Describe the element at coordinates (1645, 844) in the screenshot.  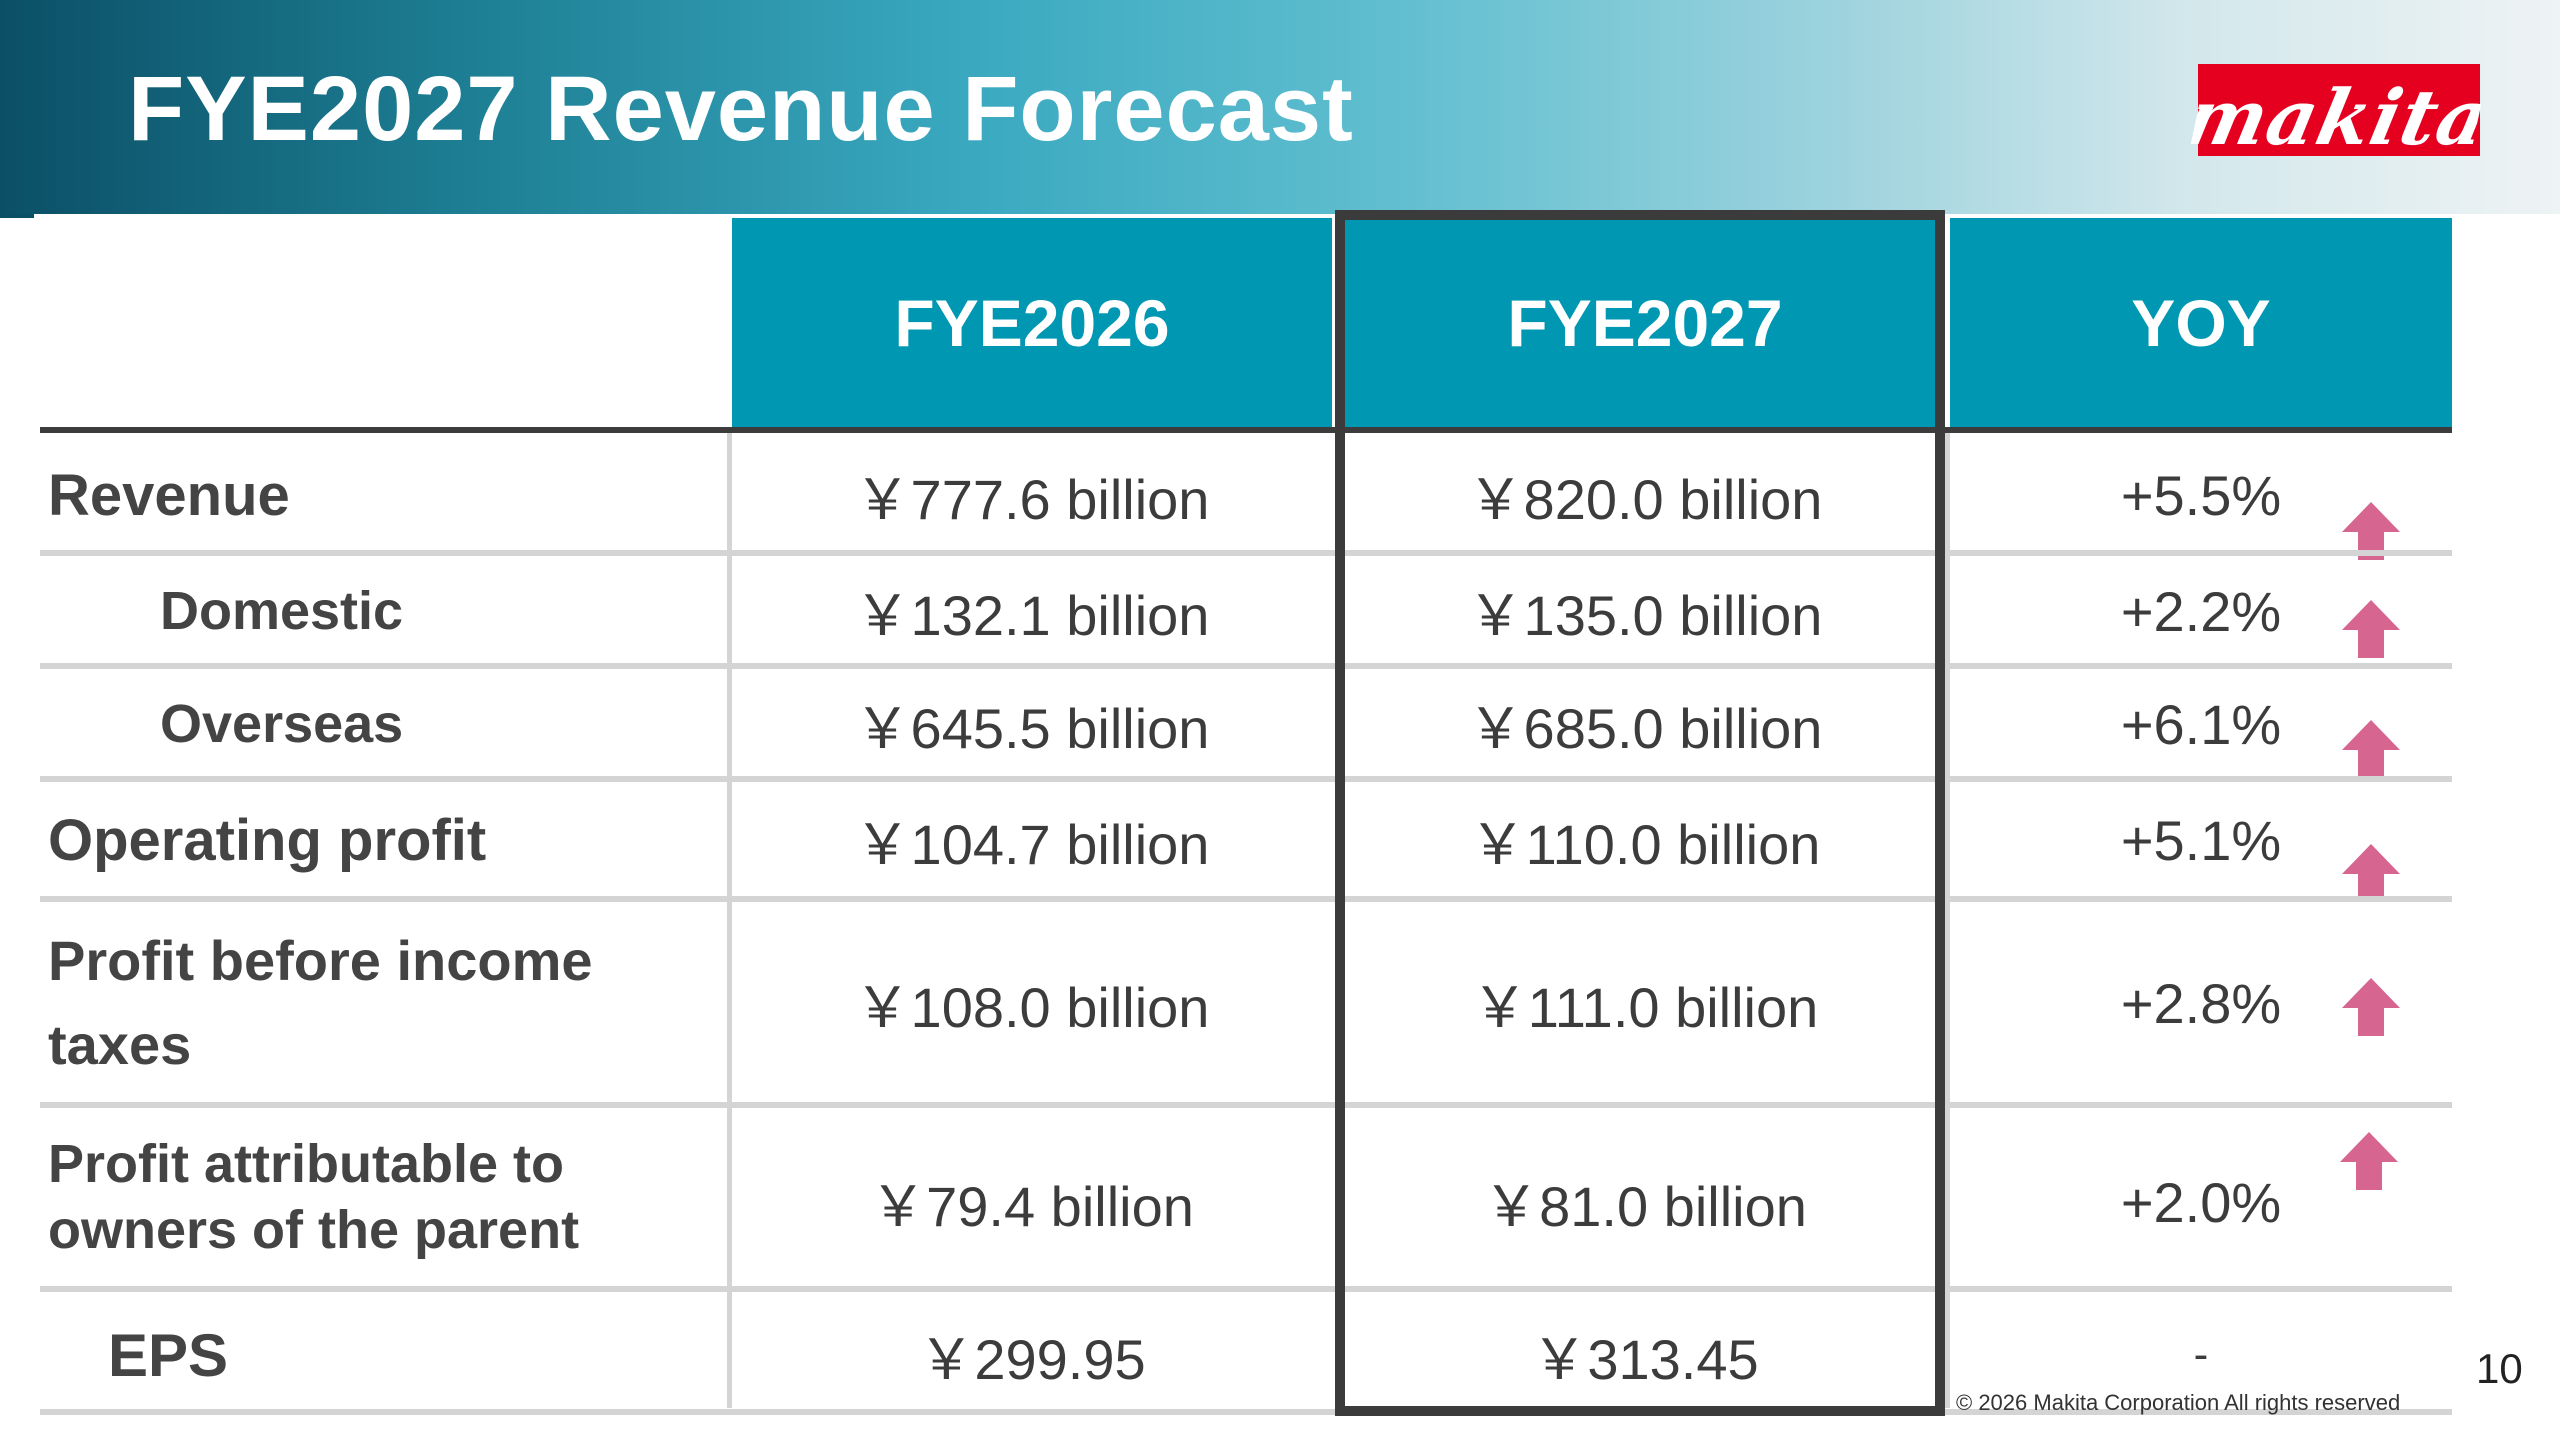
I see `value-fye2027: ￥110.0 billion` at that location.